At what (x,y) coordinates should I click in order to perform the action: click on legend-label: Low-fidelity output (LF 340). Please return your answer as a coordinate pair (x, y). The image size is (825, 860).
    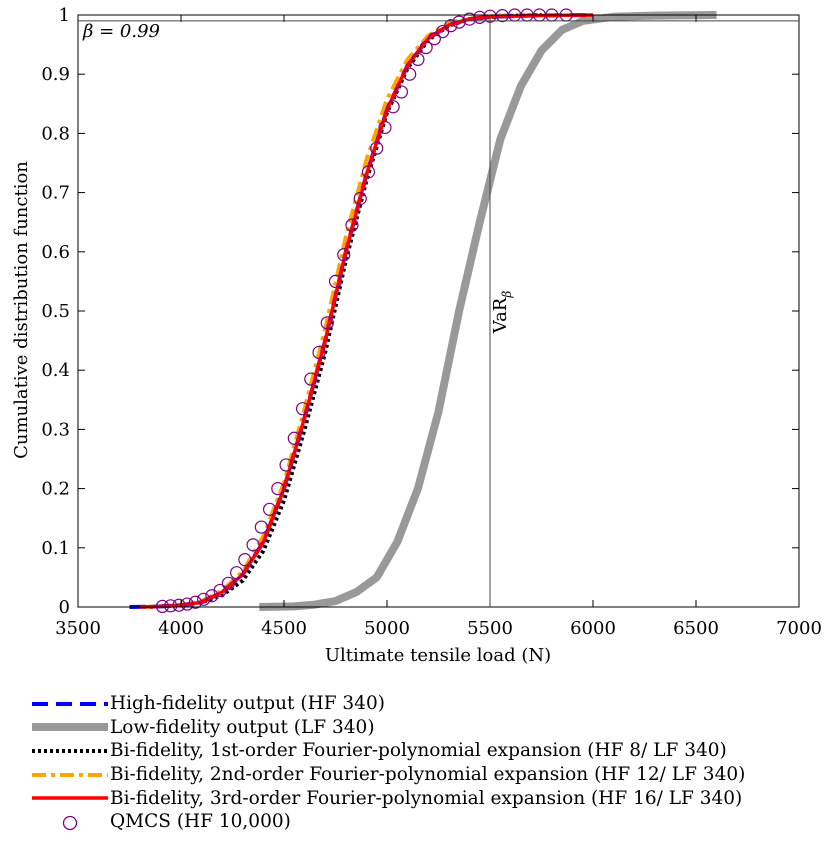
    Looking at the image, I should click on (242, 727).